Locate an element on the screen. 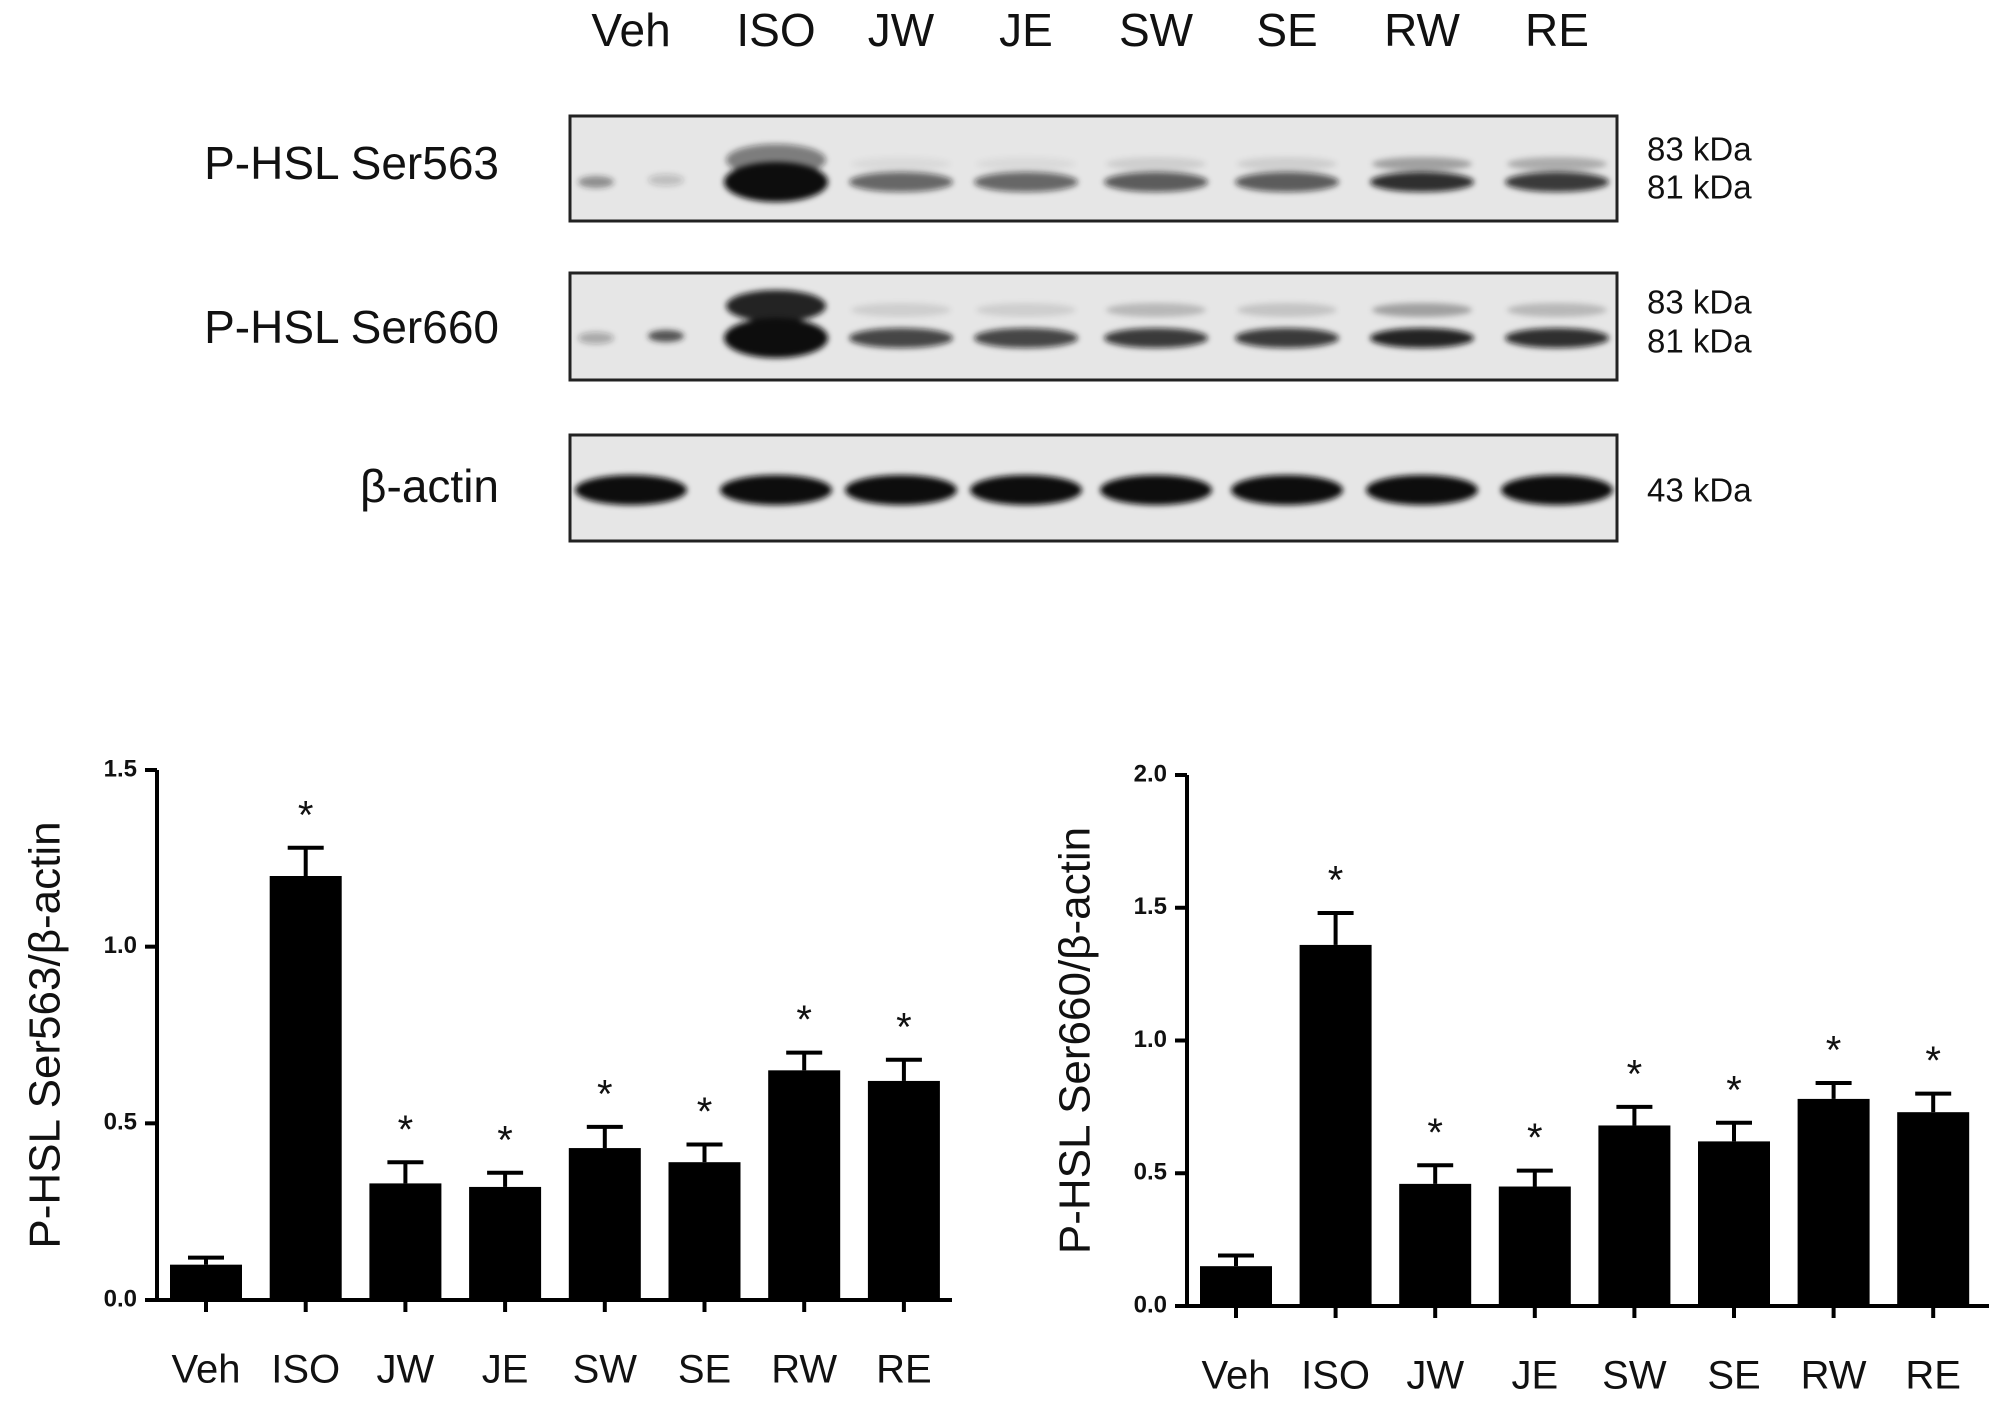  lane-label: RE is located at coordinates (1557, 30).